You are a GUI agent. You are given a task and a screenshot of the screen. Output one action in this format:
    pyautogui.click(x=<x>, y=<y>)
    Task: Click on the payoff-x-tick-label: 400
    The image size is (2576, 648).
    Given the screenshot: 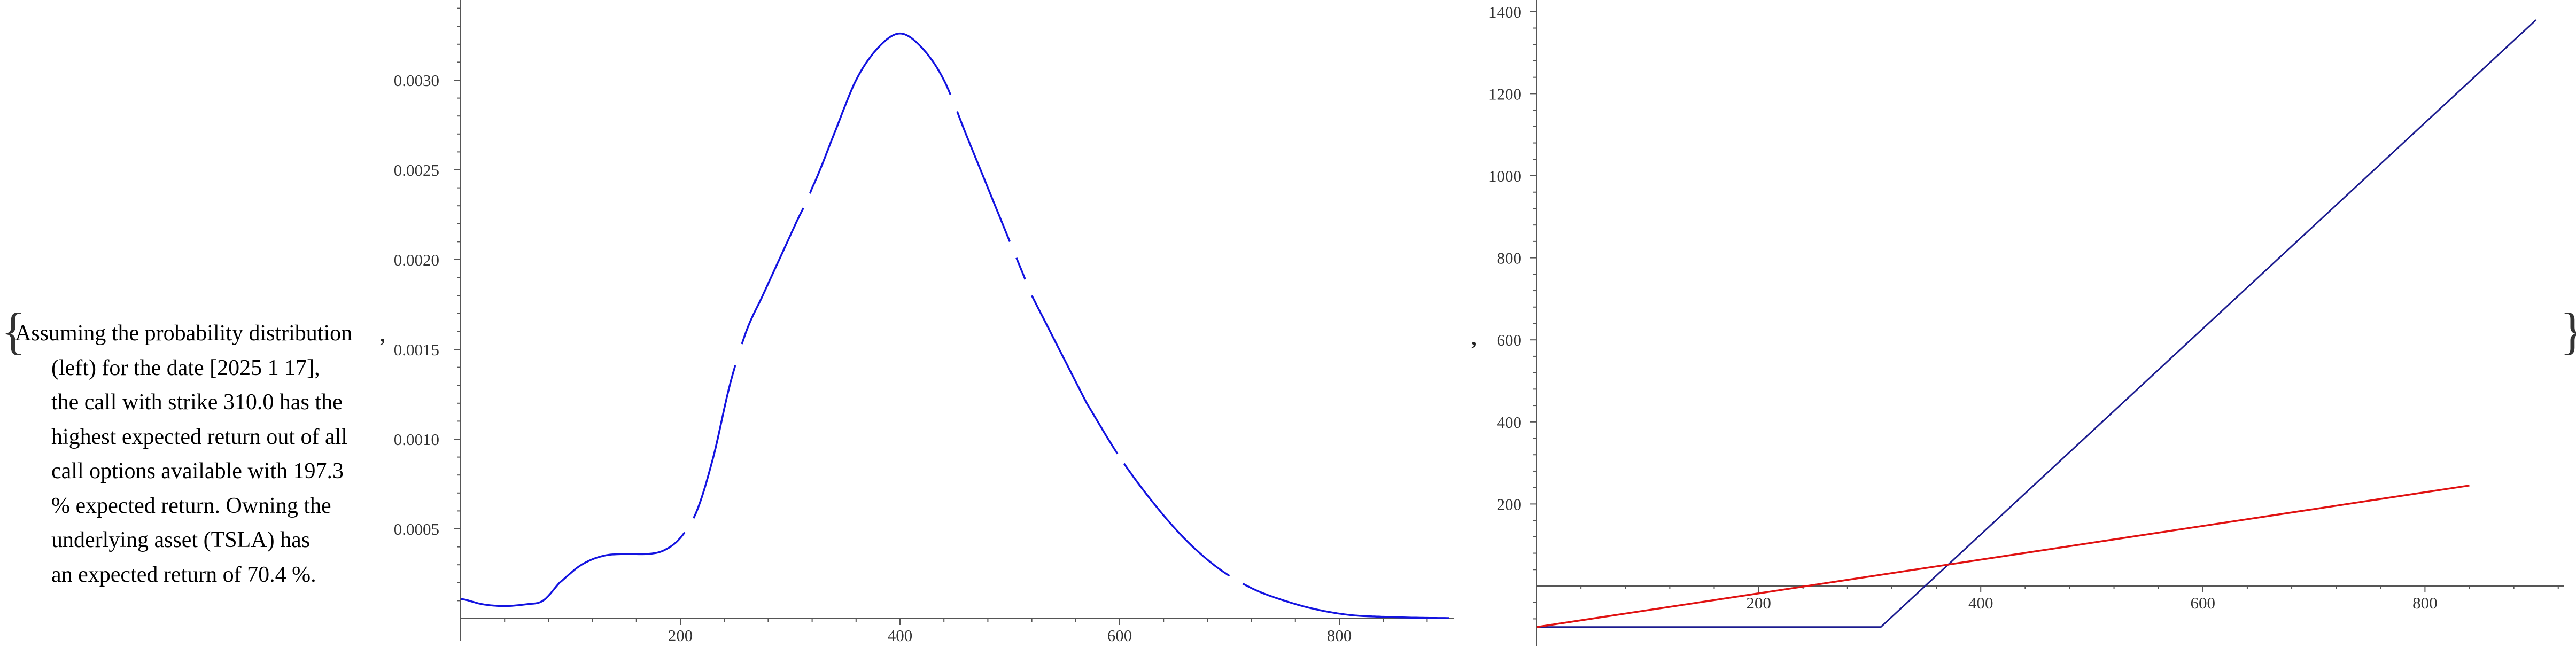 What is the action you would take?
    pyautogui.click(x=1980, y=603)
    